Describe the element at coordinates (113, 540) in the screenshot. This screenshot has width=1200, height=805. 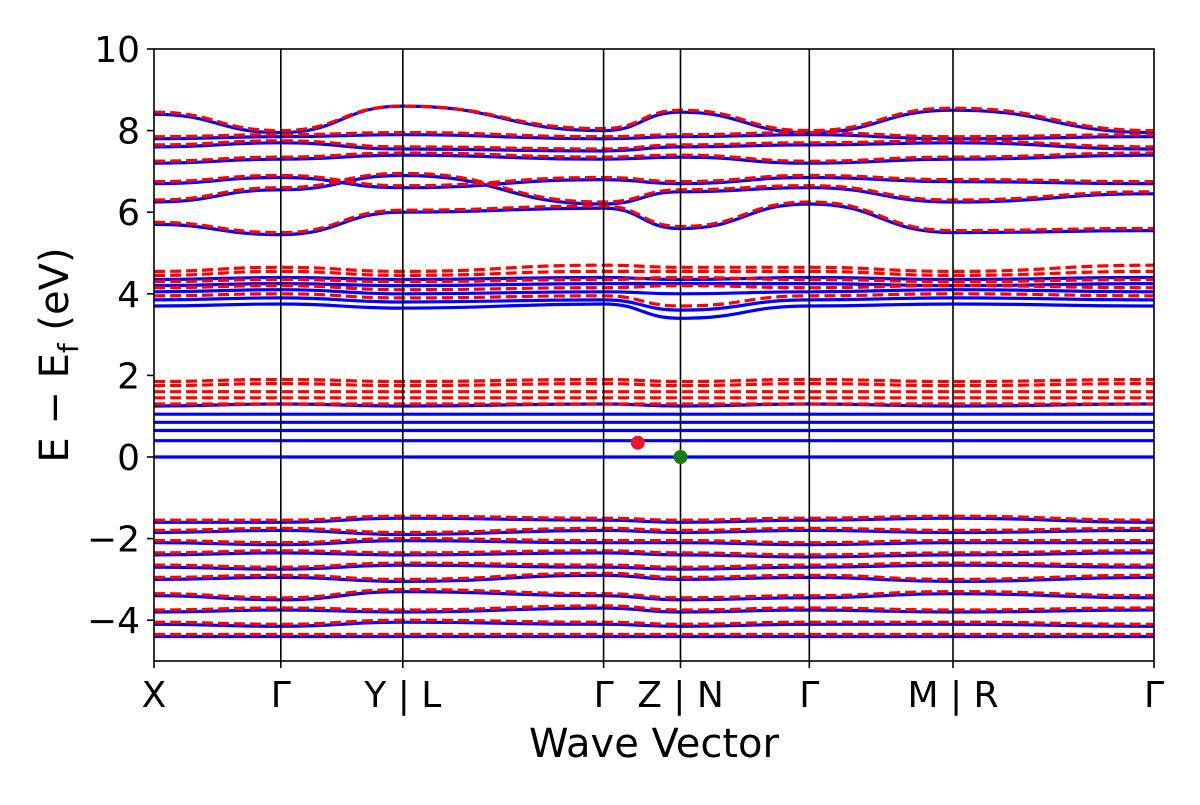
I see `y-tick-label-1: −2` at that location.